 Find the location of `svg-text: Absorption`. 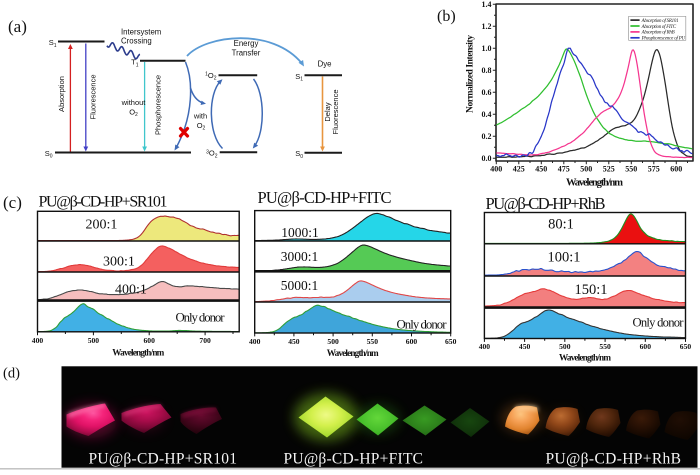

svg-text: Absorption is located at coordinates (61, 94).